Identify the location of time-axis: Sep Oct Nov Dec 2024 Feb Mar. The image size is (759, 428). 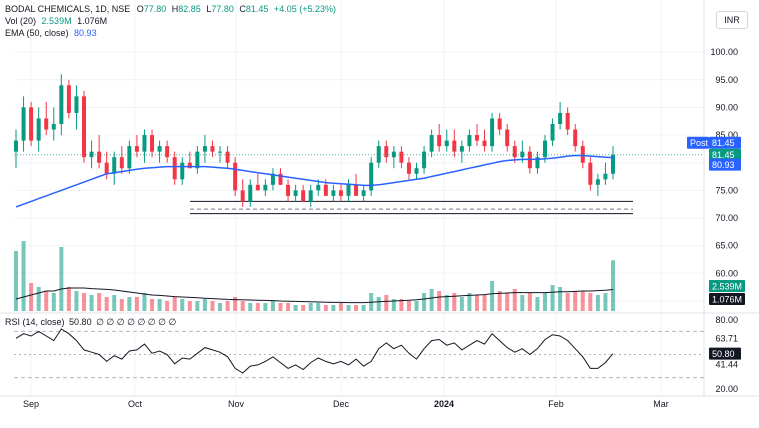
(346, 404).